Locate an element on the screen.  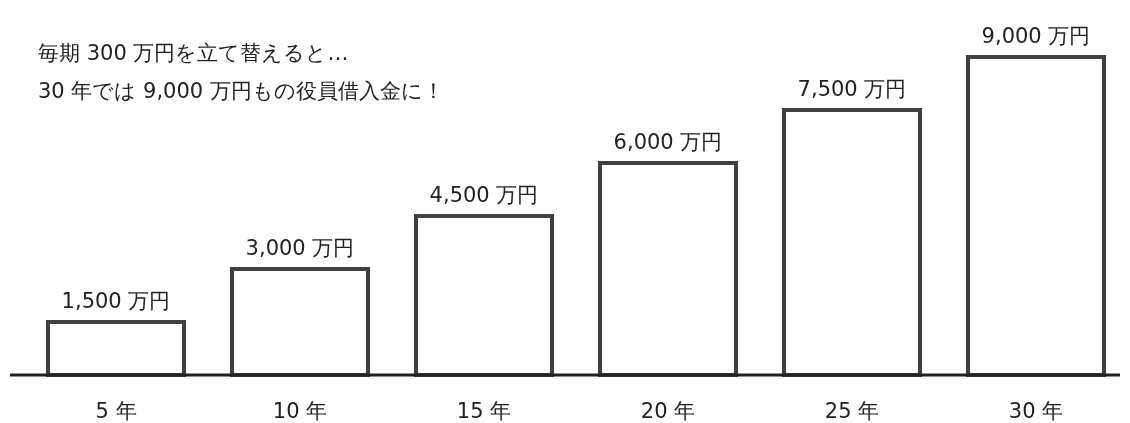
x-tick-label: 30 年 is located at coordinates (1036, 411).